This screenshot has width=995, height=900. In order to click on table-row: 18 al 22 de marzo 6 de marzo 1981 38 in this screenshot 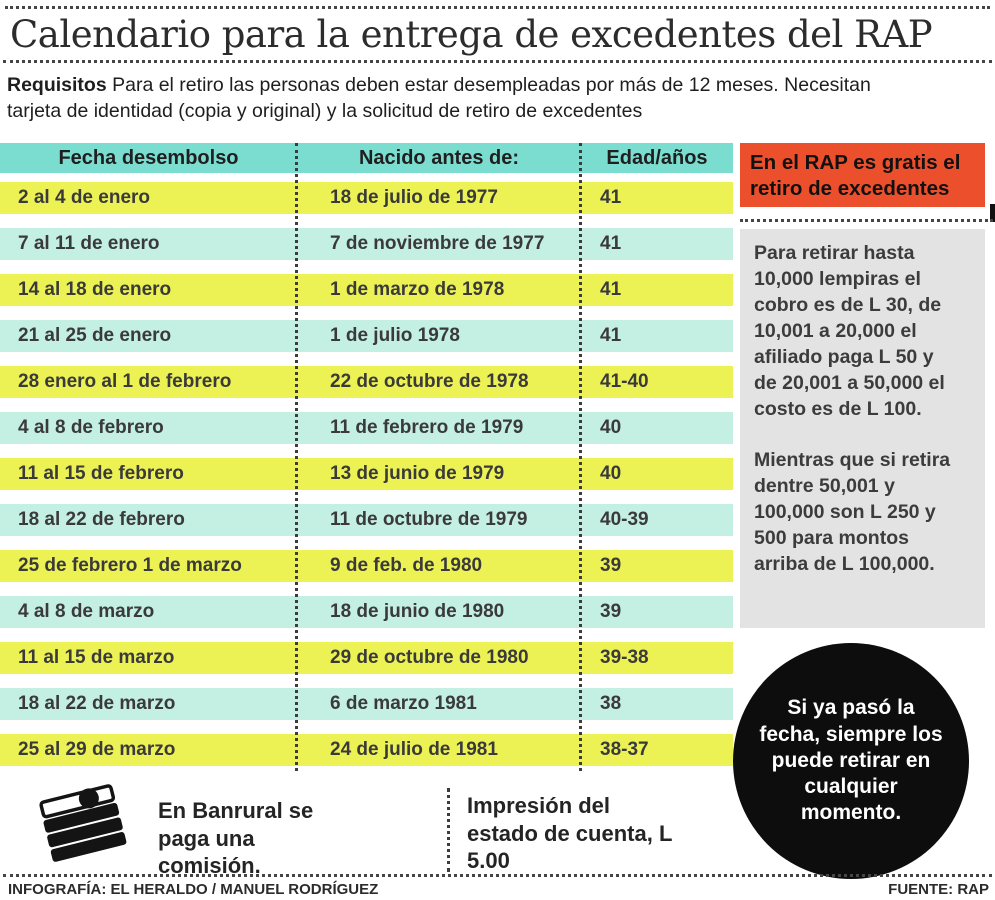, I will do `click(366, 704)`.